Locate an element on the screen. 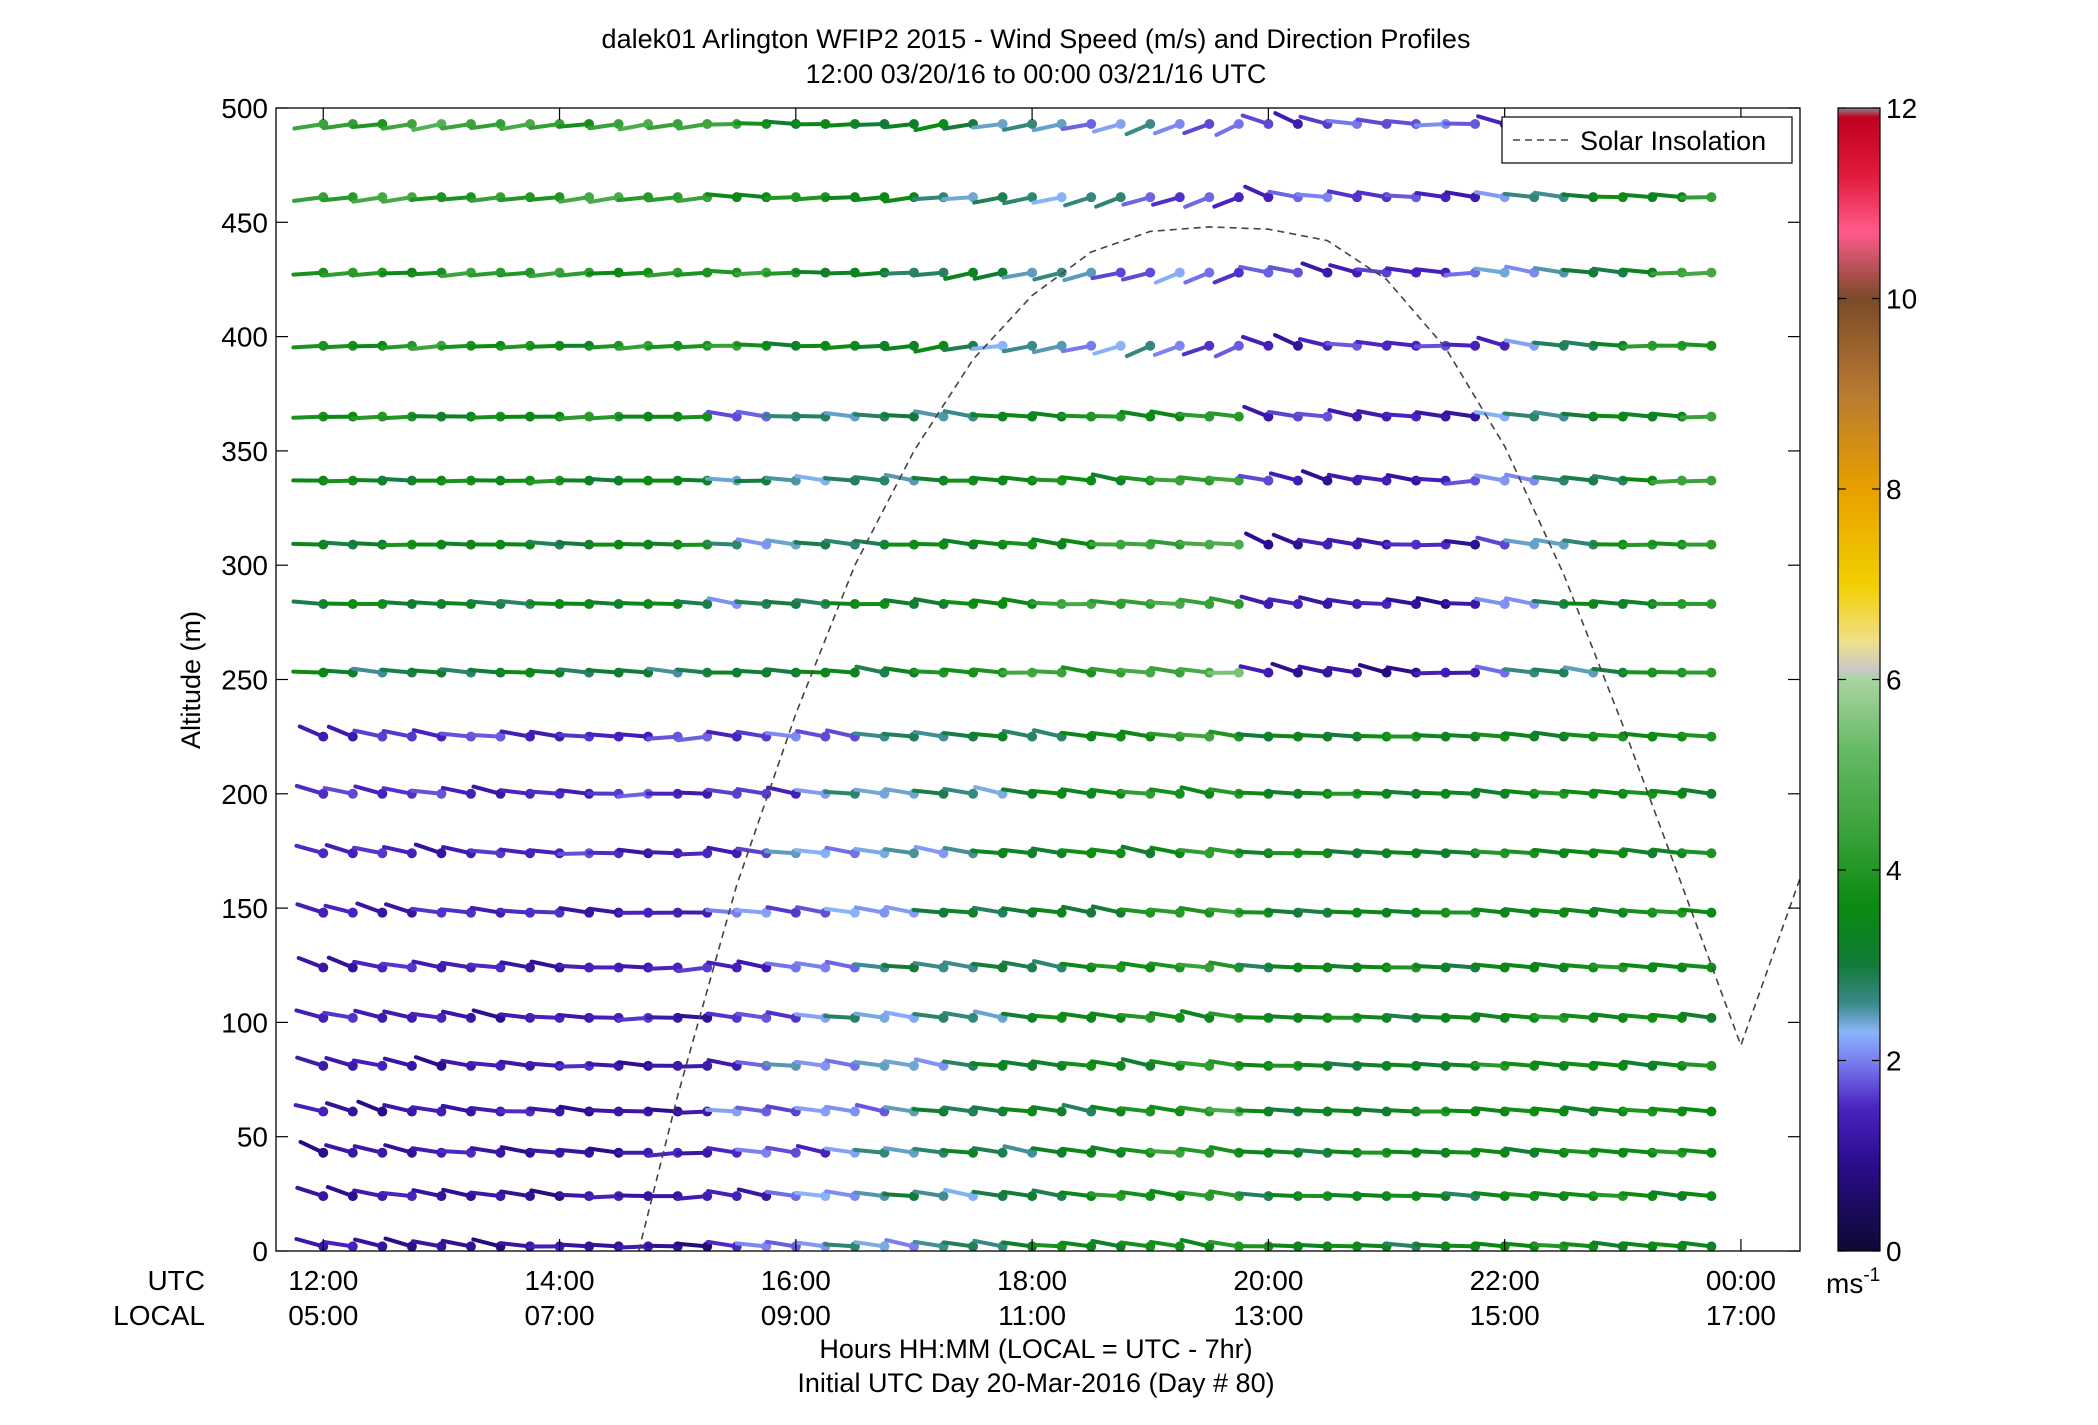 This screenshot has width=2098, height=1425. y-axis-label: Altitude (m) is located at coordinates (191, 680).